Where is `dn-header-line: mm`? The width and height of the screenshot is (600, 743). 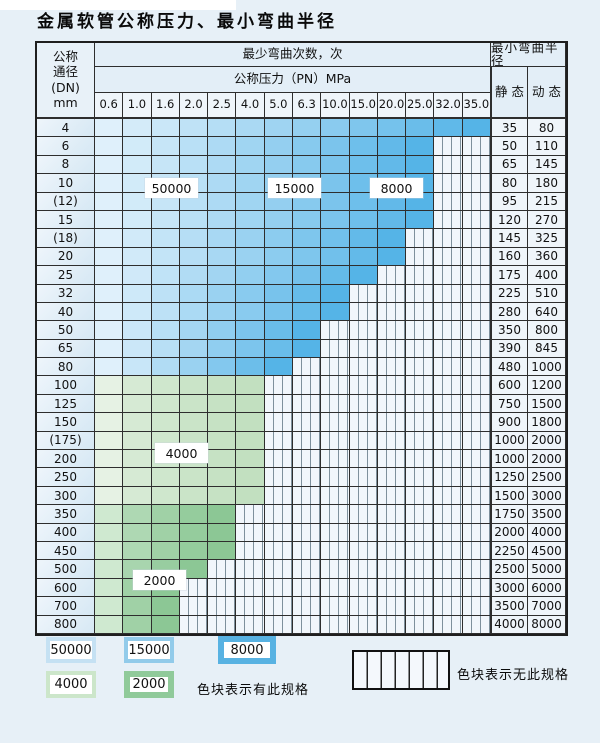
dn-header-line: mm is located at coordinates (65, 102).